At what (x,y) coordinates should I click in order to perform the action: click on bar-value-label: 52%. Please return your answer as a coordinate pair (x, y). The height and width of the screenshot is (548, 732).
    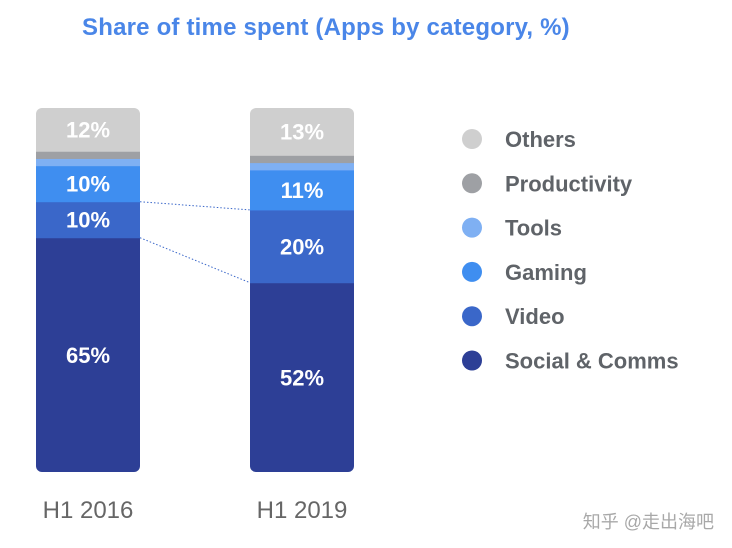
    Looking at the image, I should click on (302, 377).